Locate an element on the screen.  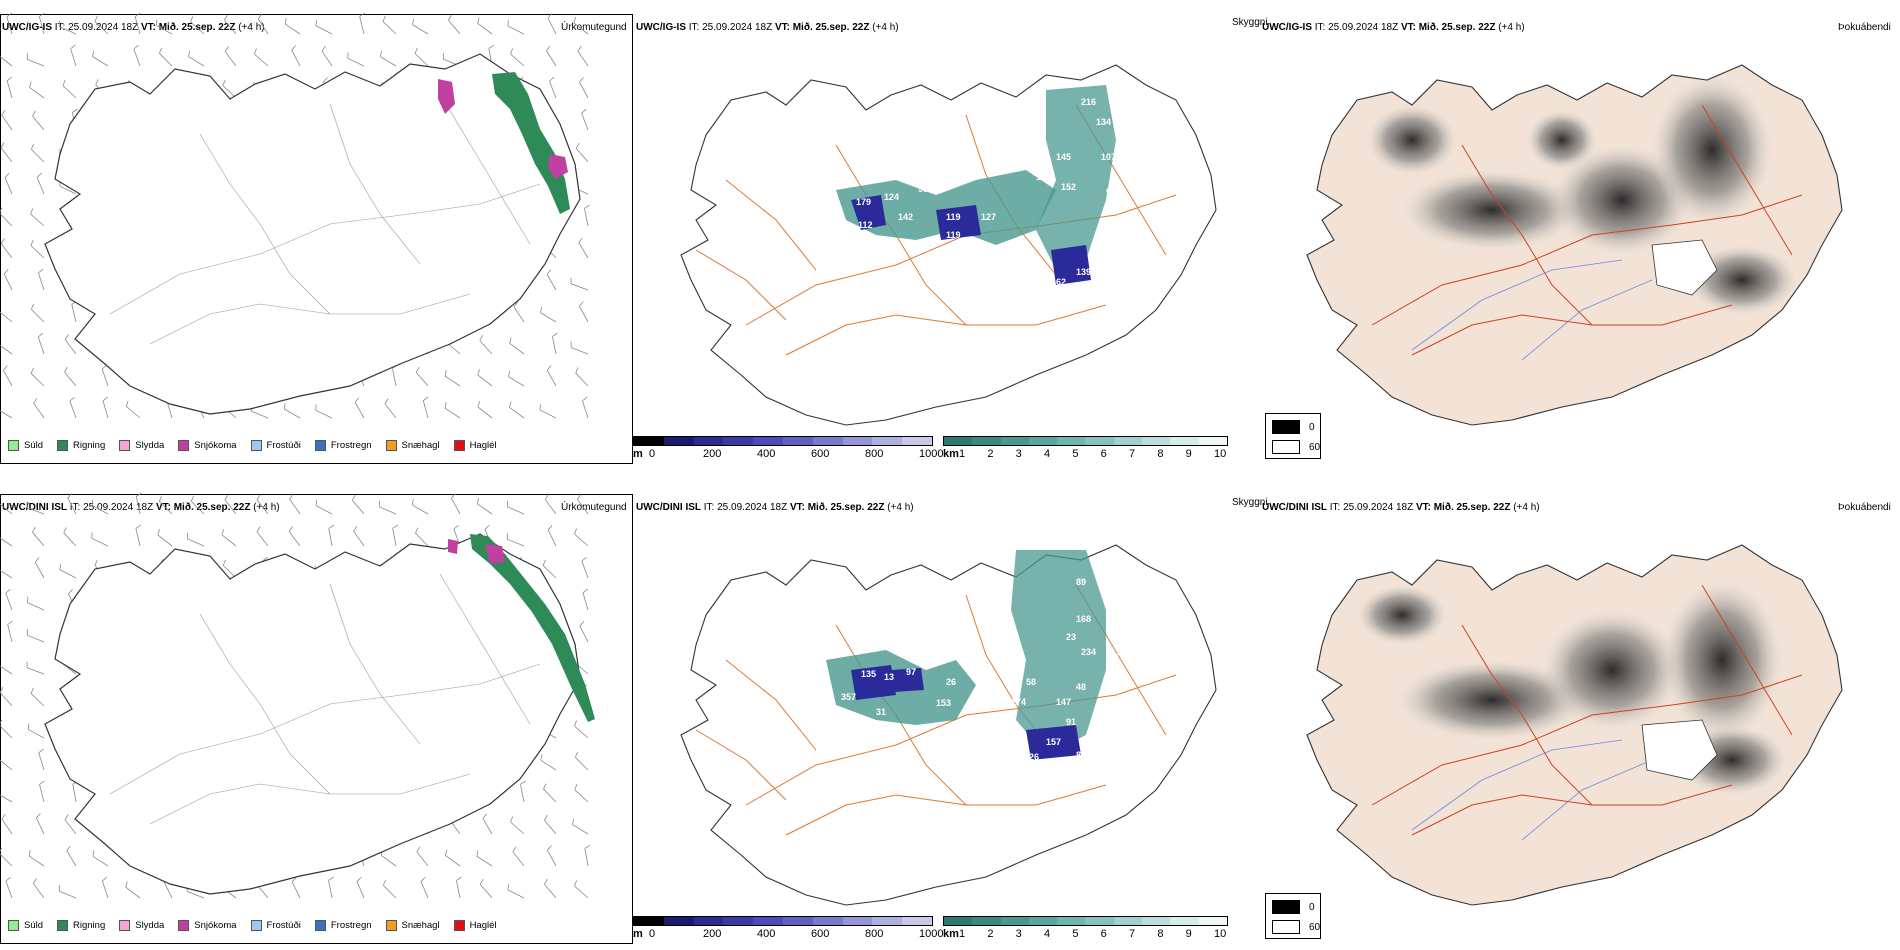
legend-swatch-graupel is located at coordinates (391, 925).